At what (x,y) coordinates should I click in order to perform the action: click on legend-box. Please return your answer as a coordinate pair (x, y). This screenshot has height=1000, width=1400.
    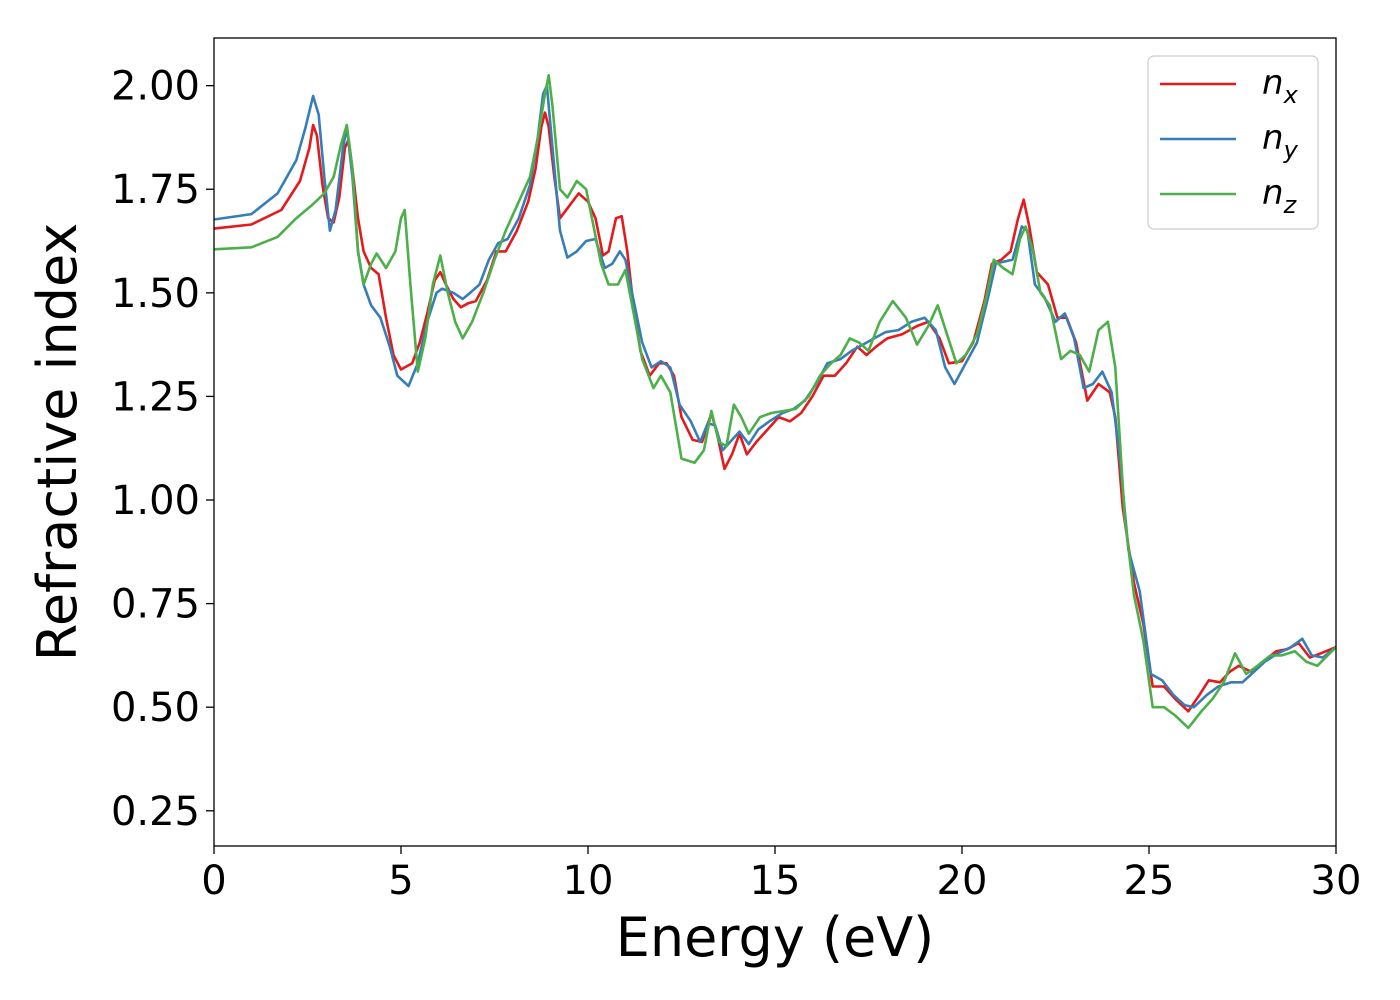
    Looking at the image, I should click on (1233, 142).